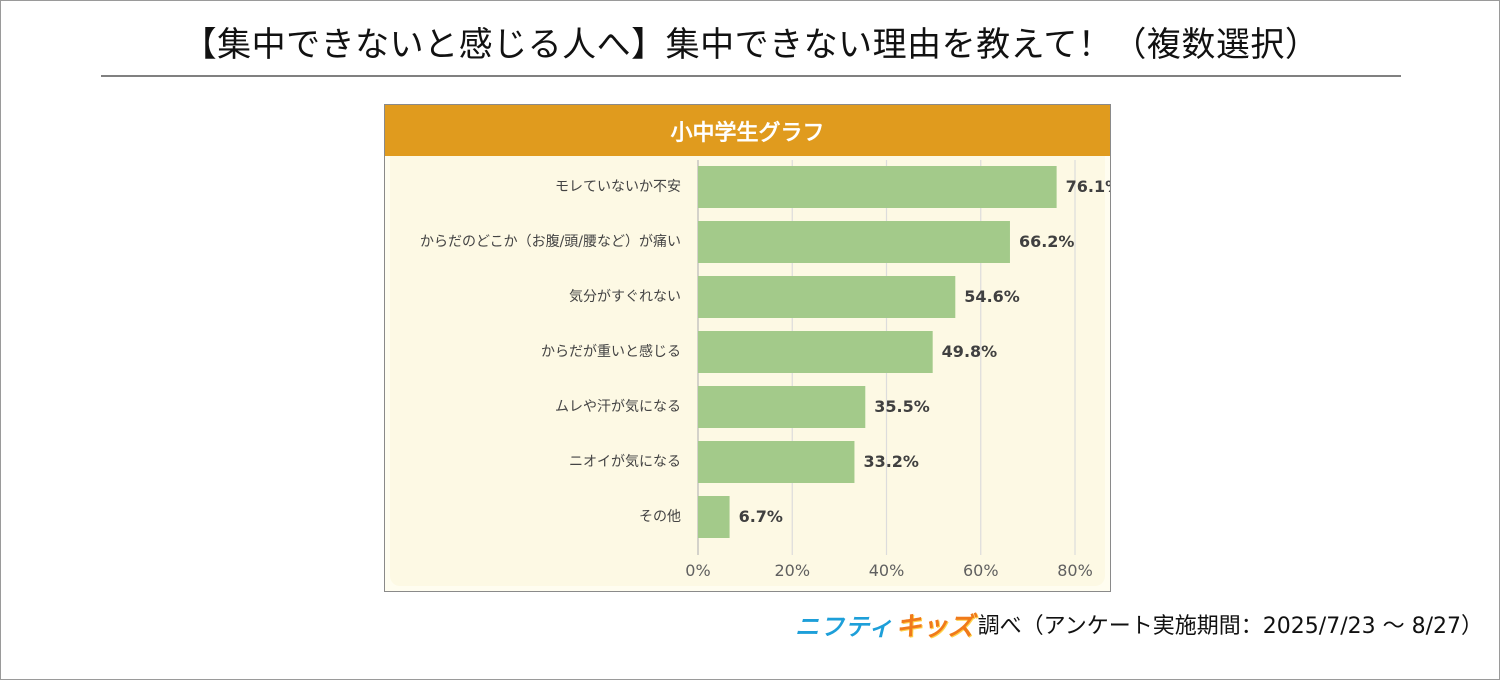 Image resolution: width=1500 pixels, height=680 pixels. What do you see at coordinates (625, 297) in the screenshot?
I see `category-label: 気分がすぐれない` at bounding box center [625, 297].